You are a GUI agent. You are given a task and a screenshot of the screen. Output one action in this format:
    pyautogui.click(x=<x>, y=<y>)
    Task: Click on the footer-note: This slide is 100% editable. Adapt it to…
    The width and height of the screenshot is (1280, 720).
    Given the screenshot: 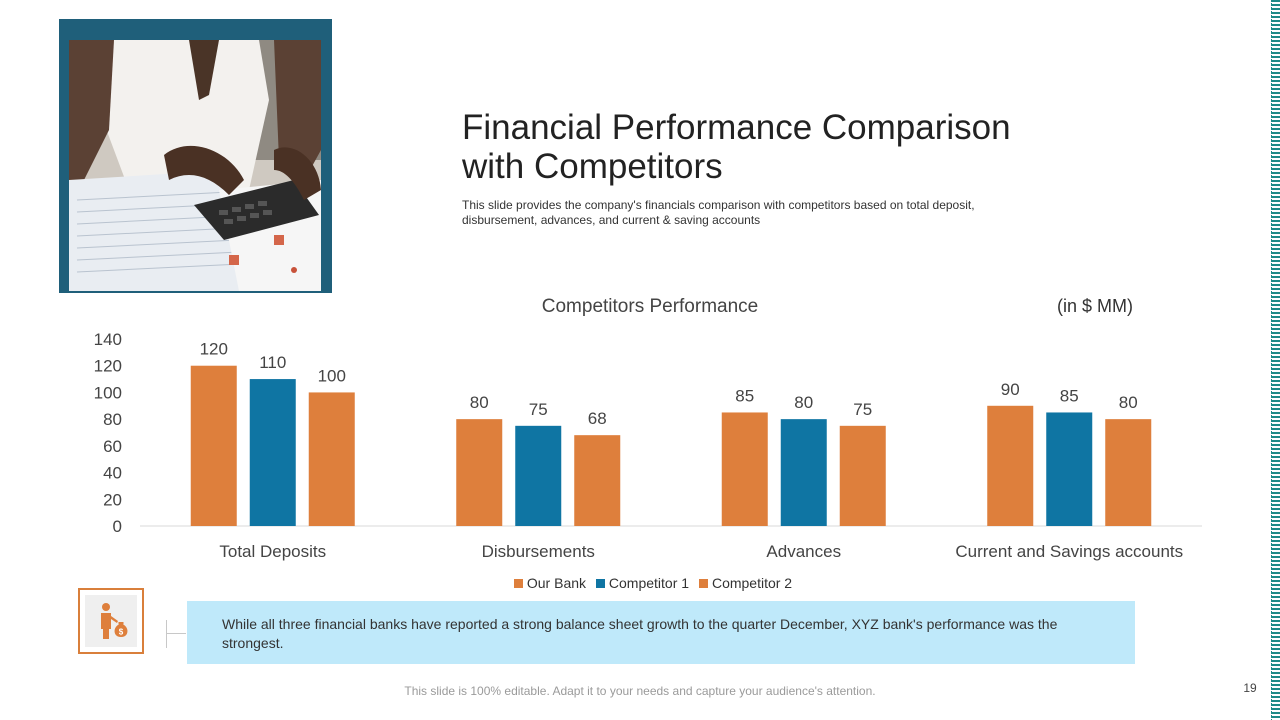 What is the action you would take?
    pyautogui.click(x=640, y=691)
    